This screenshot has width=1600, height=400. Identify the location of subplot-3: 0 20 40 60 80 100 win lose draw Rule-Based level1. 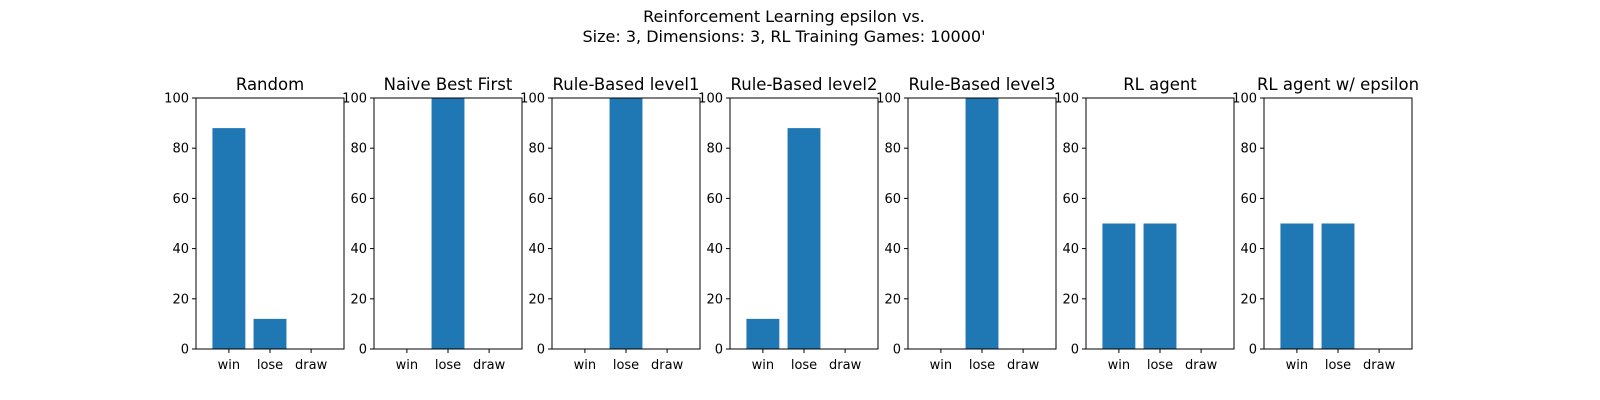
(610, 224).